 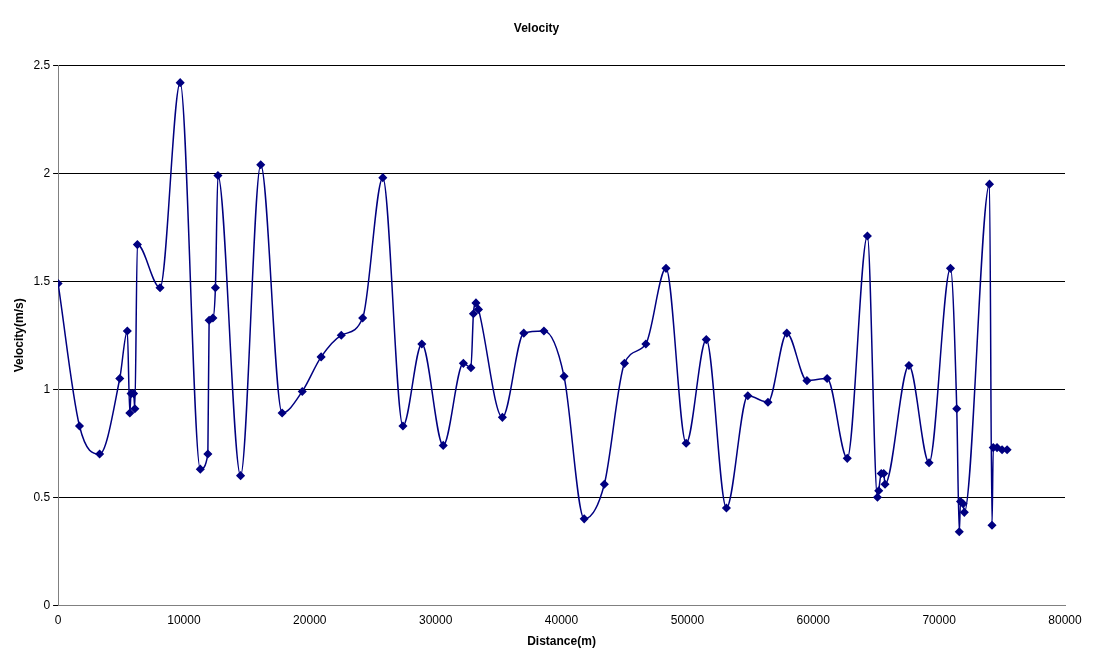 I want to click on x-tick-label: 50000, so click(x=687, y=619).